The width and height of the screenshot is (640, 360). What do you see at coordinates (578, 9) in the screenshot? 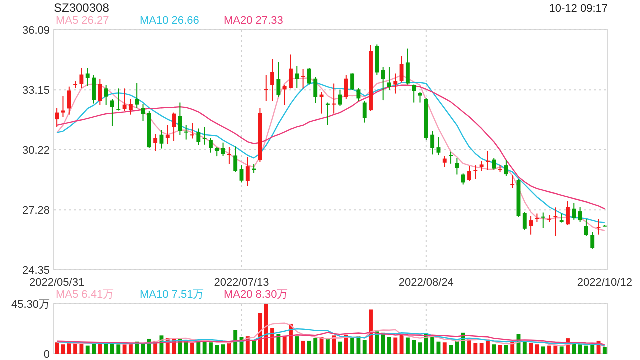
I see `annotation: 10-12 09:17` at bounding box center [578, 9].